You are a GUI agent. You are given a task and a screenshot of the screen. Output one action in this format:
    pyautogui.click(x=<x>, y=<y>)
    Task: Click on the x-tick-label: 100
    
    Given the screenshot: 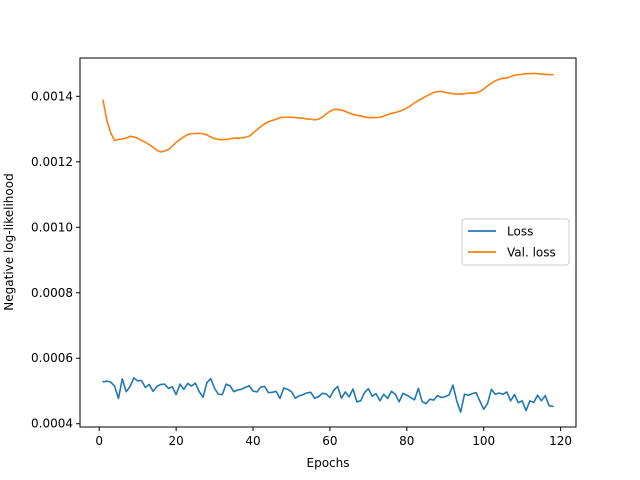 What is the action you would take?
    pyautogui.click(x=483, y=441)
    